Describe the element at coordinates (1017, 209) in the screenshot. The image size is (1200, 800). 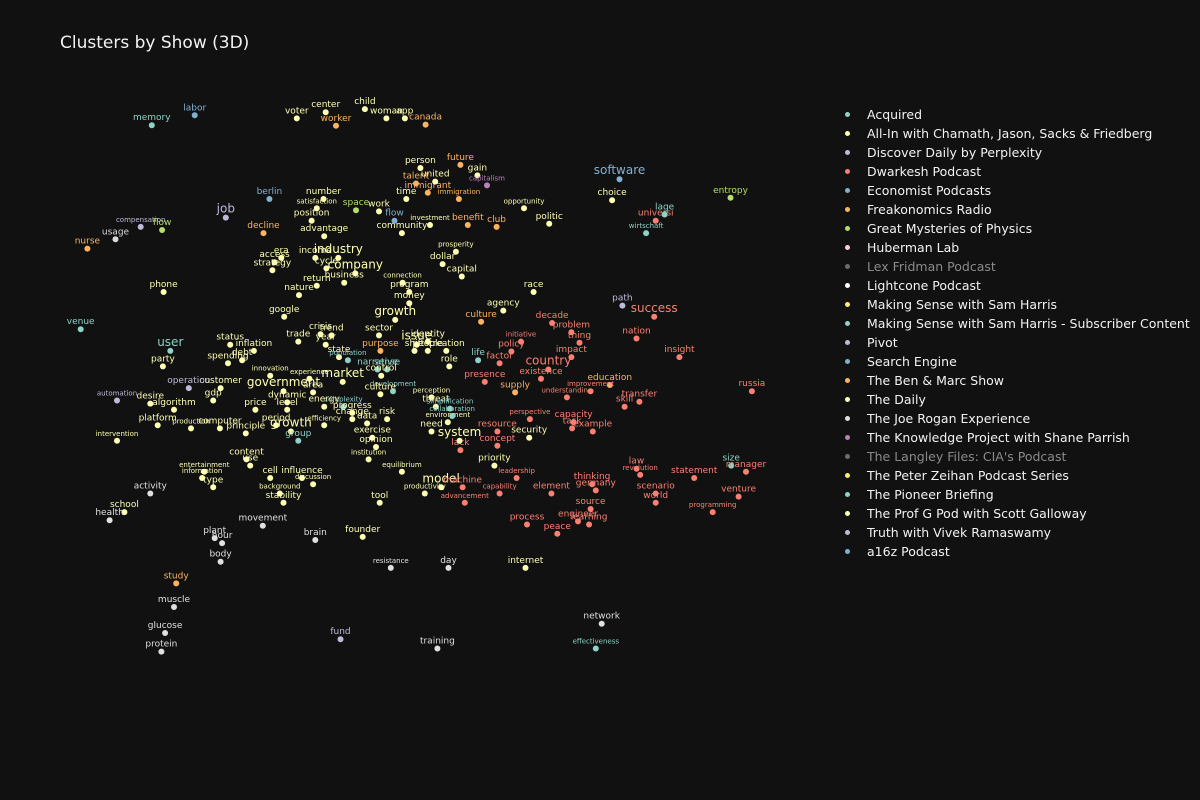
I see `legend-item: Freakonomics Radio` at that location.